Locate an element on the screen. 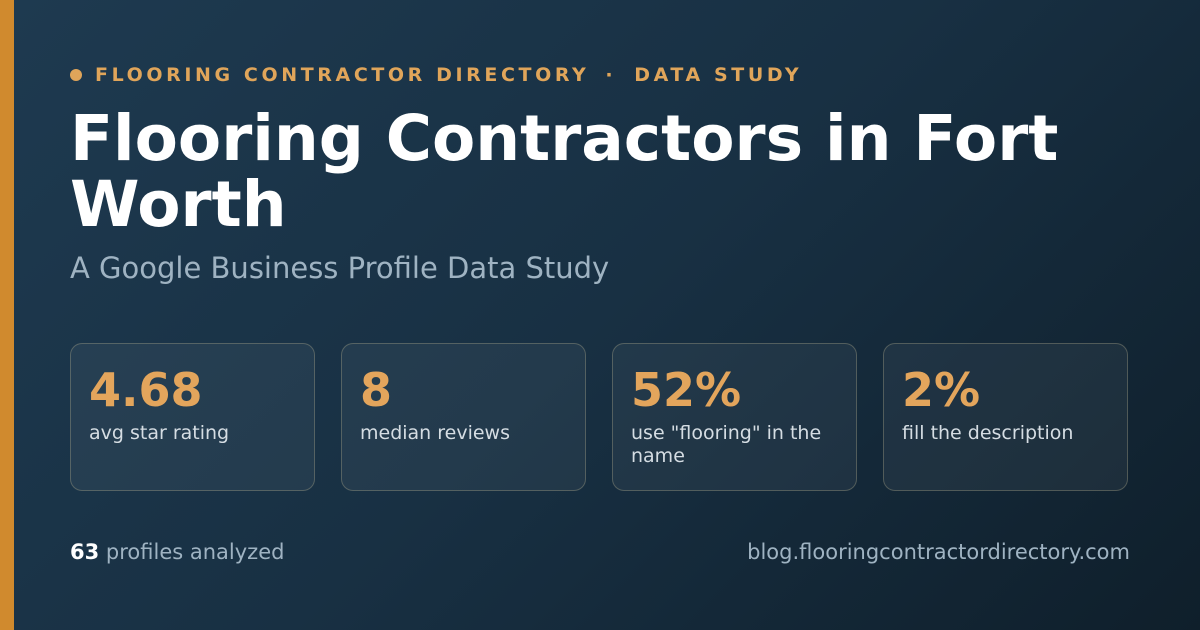 This screenshot has width=1200, height=630. stat-label: avg star rating is located at coordinates (159, 433).